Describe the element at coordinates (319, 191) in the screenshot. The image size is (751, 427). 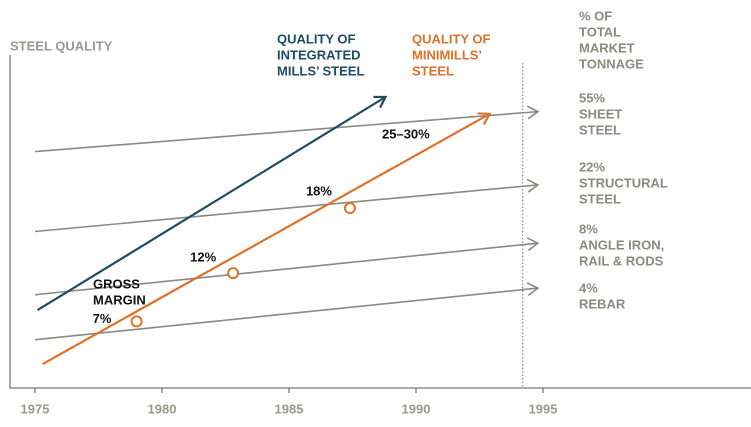
I see `margin-label: 18%` at that location.